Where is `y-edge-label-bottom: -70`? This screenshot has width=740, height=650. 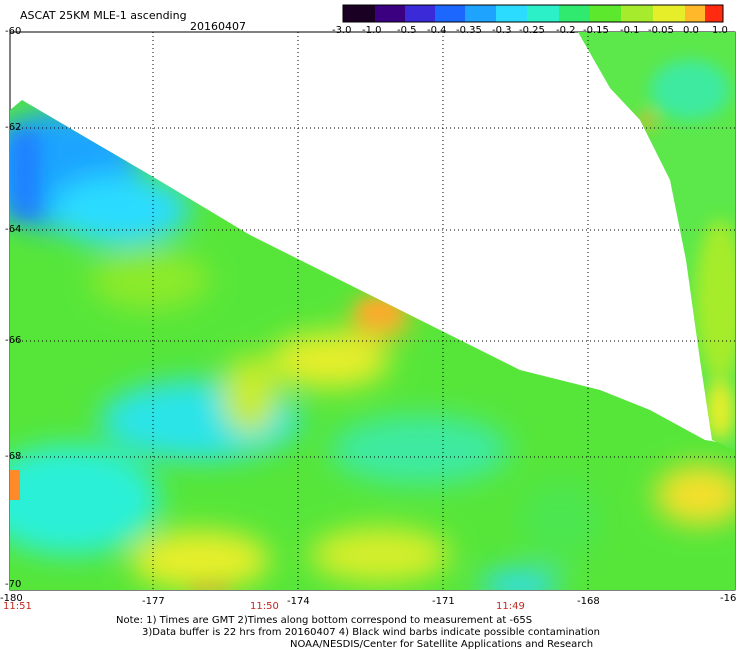 y-edge-label-bottom: -70 is located at coordinates (13, 584).